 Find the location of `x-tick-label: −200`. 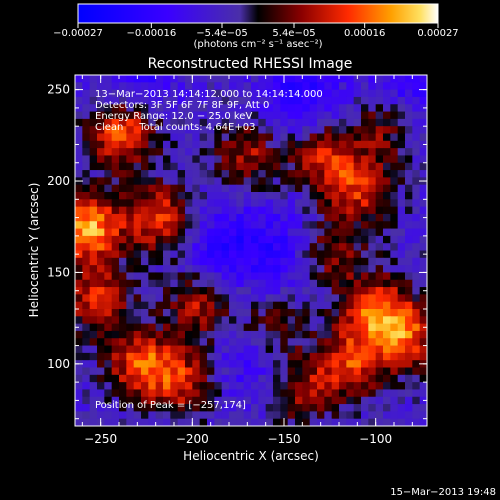

x-tick-label: −200 is located at coordinates (192, 439).